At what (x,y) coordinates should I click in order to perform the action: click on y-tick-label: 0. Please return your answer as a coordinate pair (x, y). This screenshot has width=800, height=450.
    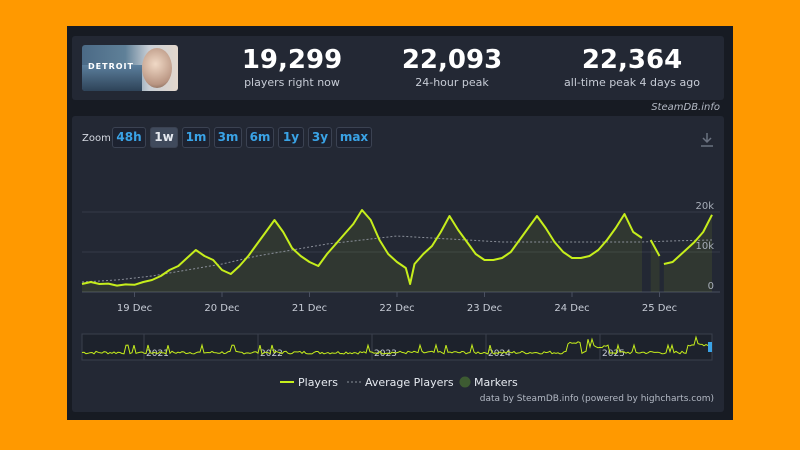
    Looking at the image, I should click on (711, 286).